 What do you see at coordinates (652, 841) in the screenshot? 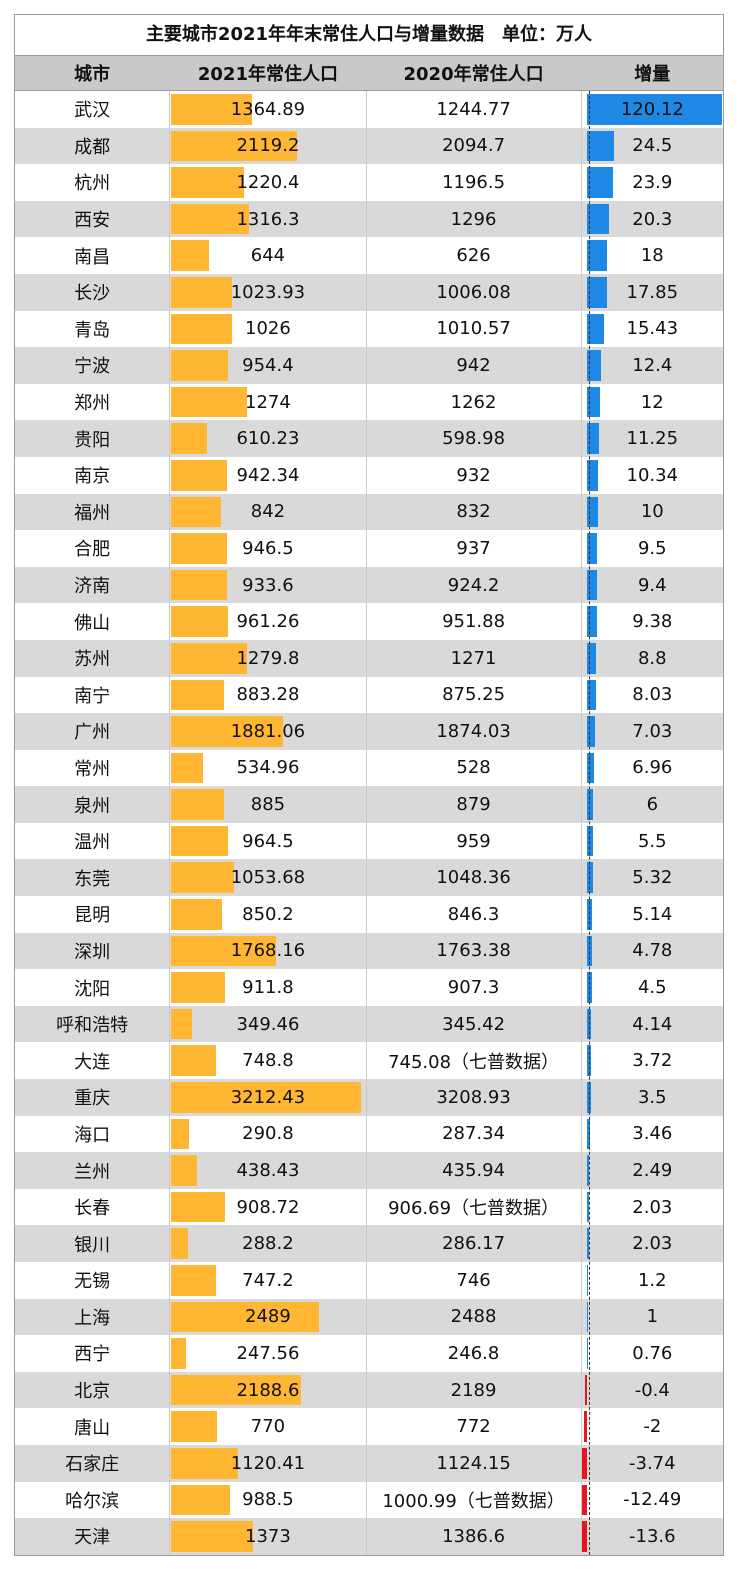
I see `increase-cell-text: 5.5` at bounding box center [652, 841].